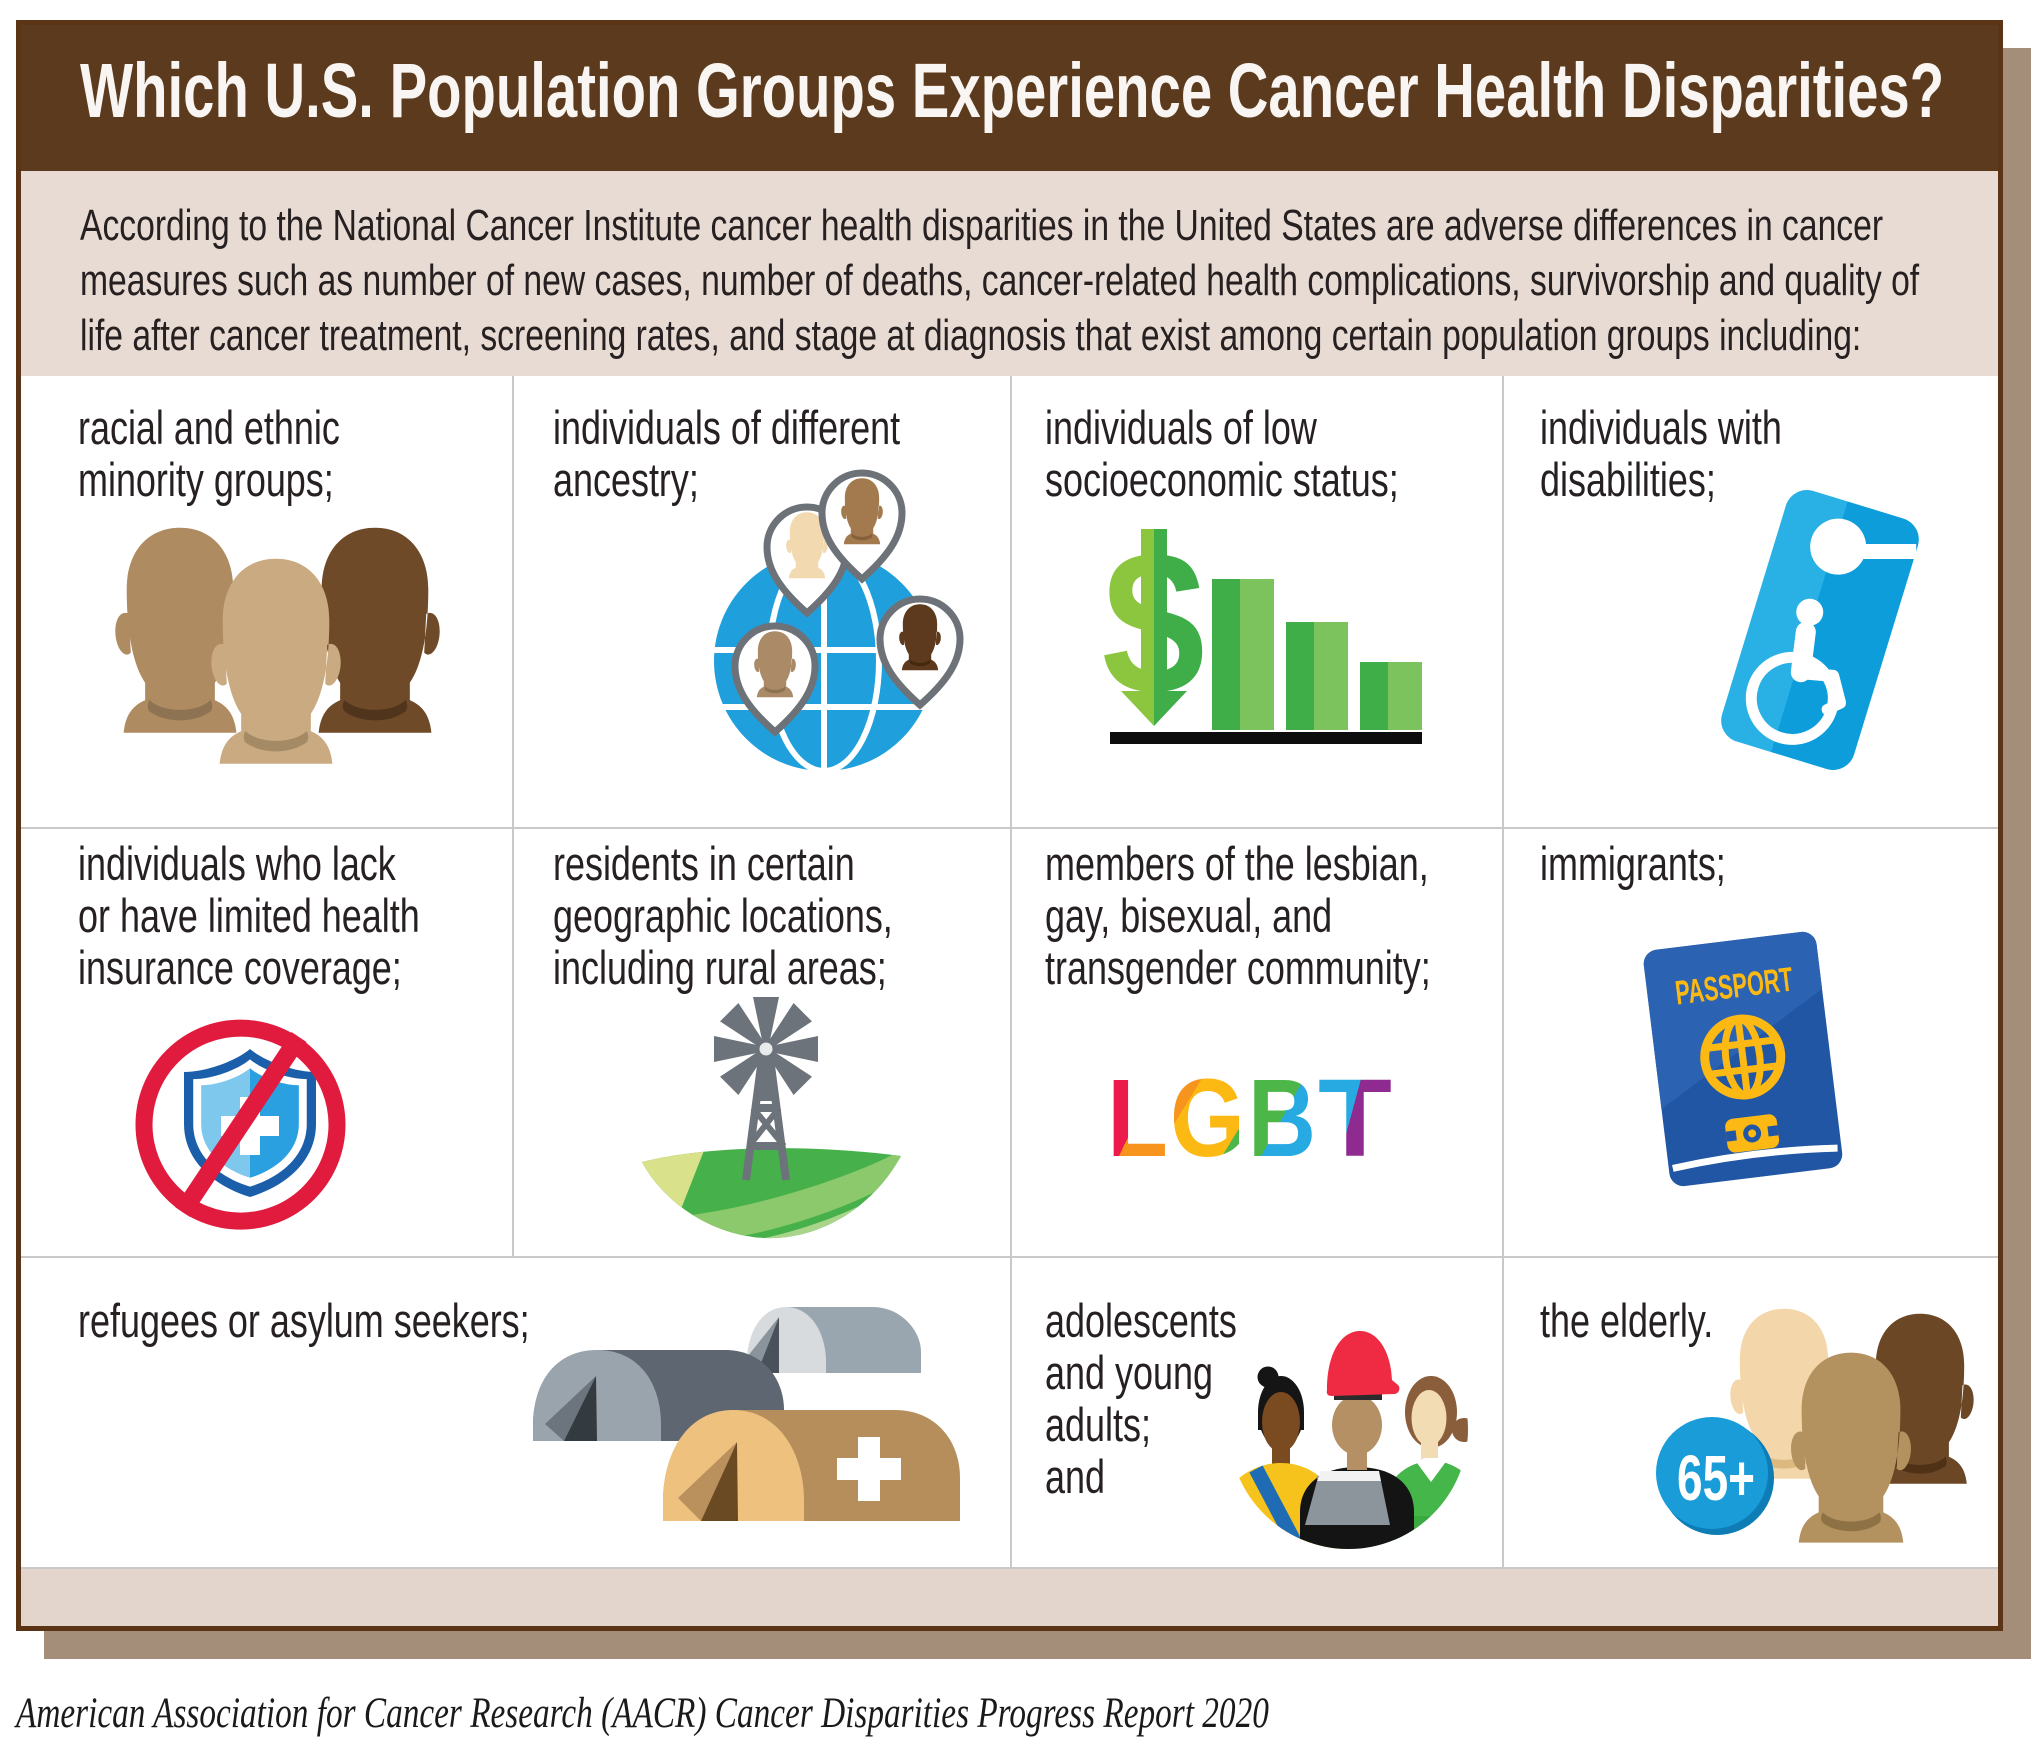 This screenshot has width=2044, height=1743. What do you see at coordinates (1282, 1118) in the screenshot?
I see `svg-text: B` at bounding box center [1282, 1118].